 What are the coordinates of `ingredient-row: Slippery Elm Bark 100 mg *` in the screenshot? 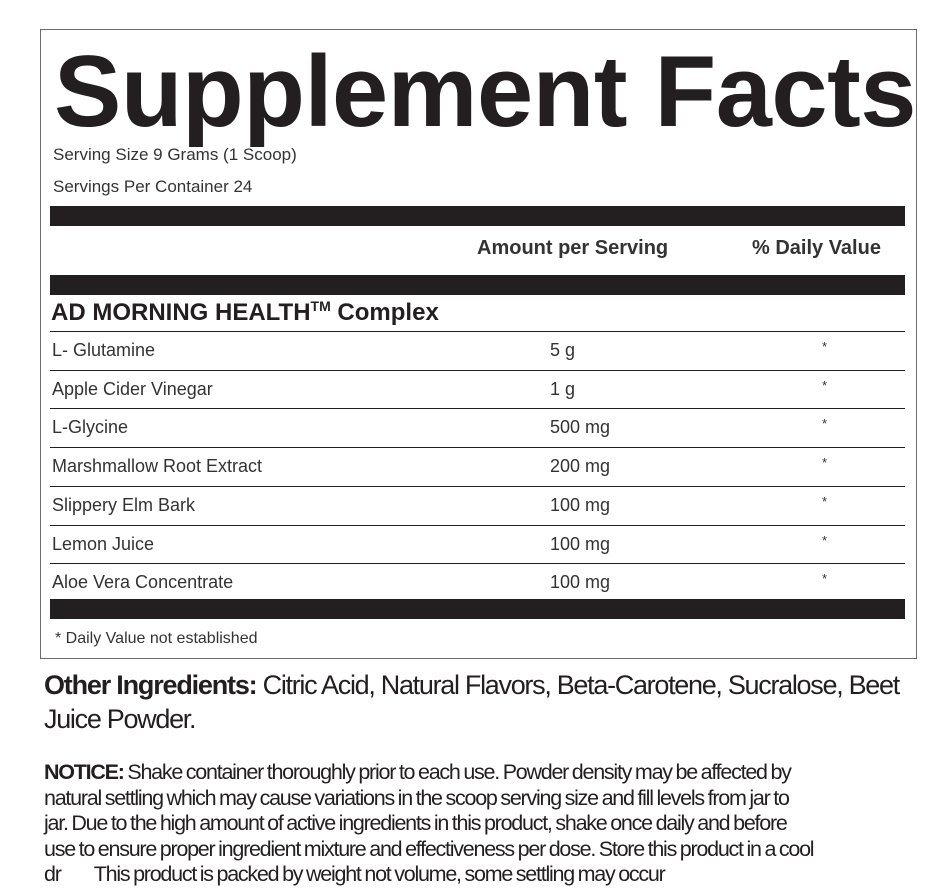 It's located at (477, 505).